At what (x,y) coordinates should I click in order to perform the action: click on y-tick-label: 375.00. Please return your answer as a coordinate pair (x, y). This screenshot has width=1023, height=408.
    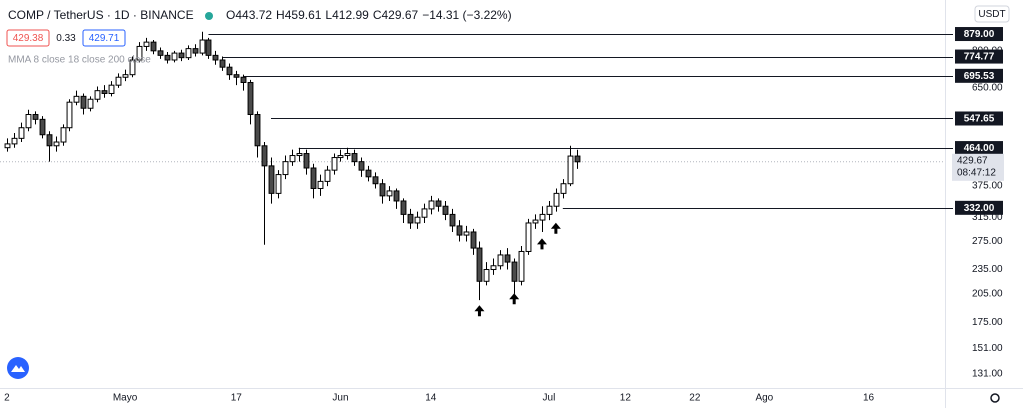
    Looking at the image, I should click on (987, 186).